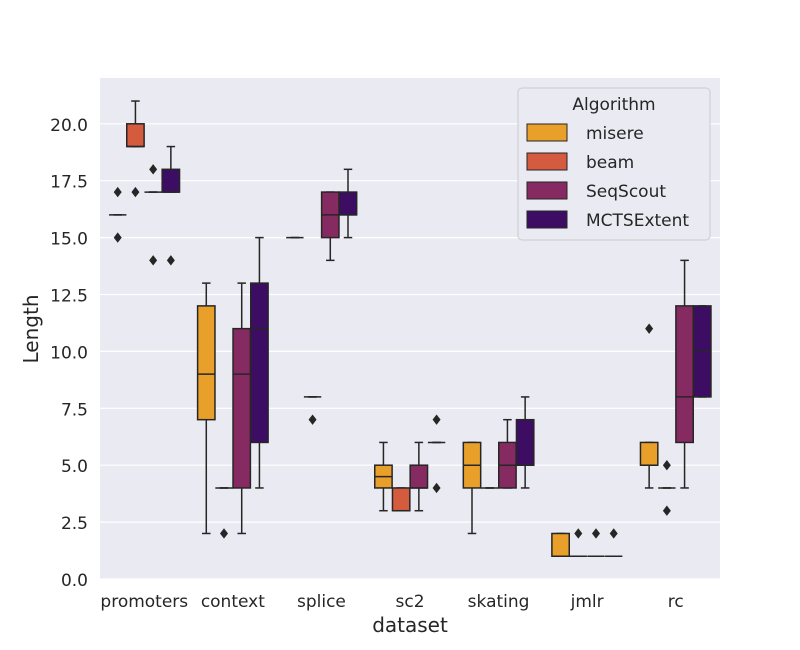 The height and width of the screenshot is (650, 800). I want to click on x-axis-label: dataset, so click(410, 625).